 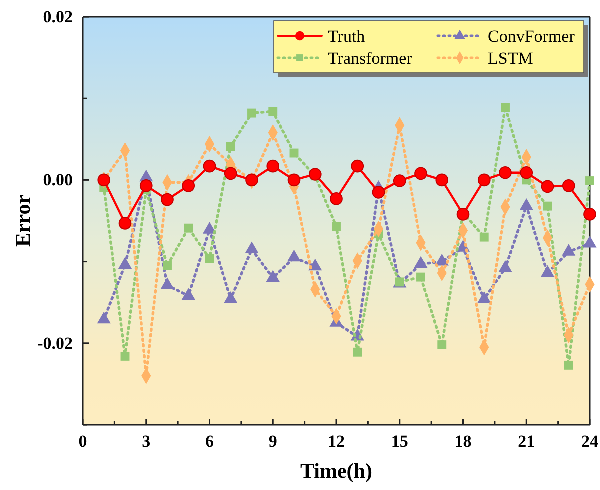 What do you see at coordinates (463, 442) in the screenshot?
I see `x-tick-label: 18` at bounding box center [463, 442].